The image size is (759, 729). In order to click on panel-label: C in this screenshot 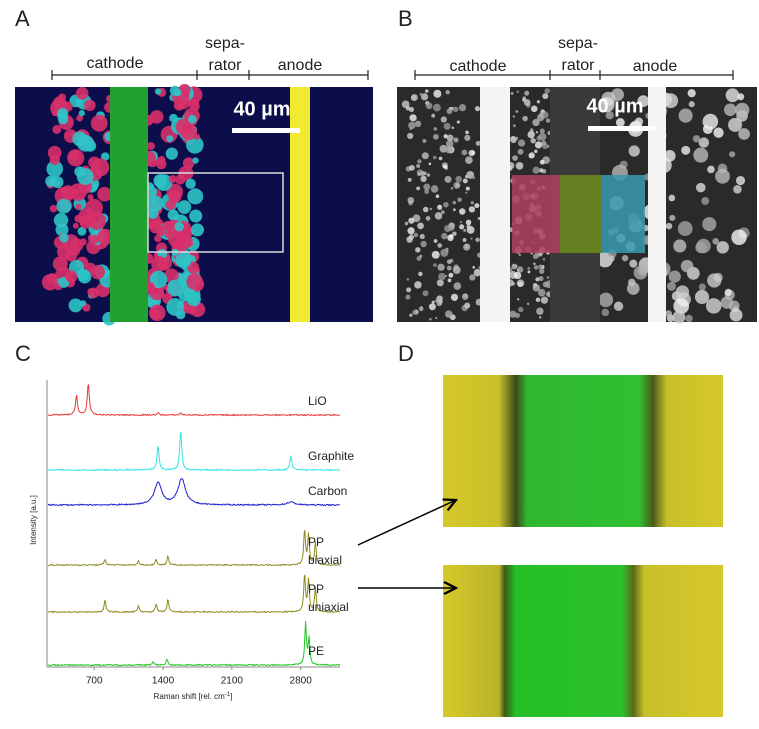, I will do `click(23, 353)`.